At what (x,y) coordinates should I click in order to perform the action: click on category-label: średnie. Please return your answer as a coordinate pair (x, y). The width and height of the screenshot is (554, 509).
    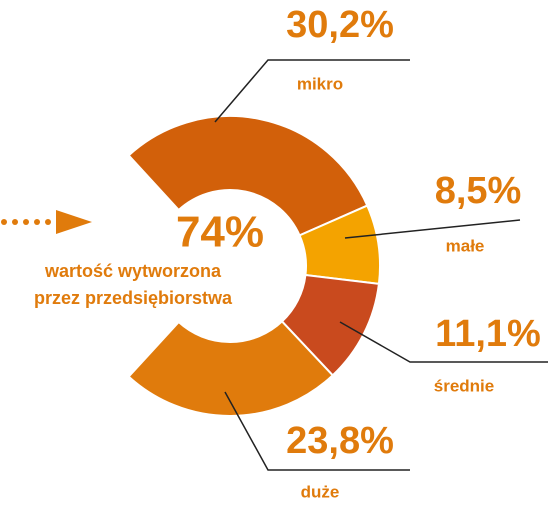
    Looking at the image, I should click on (464, 385).